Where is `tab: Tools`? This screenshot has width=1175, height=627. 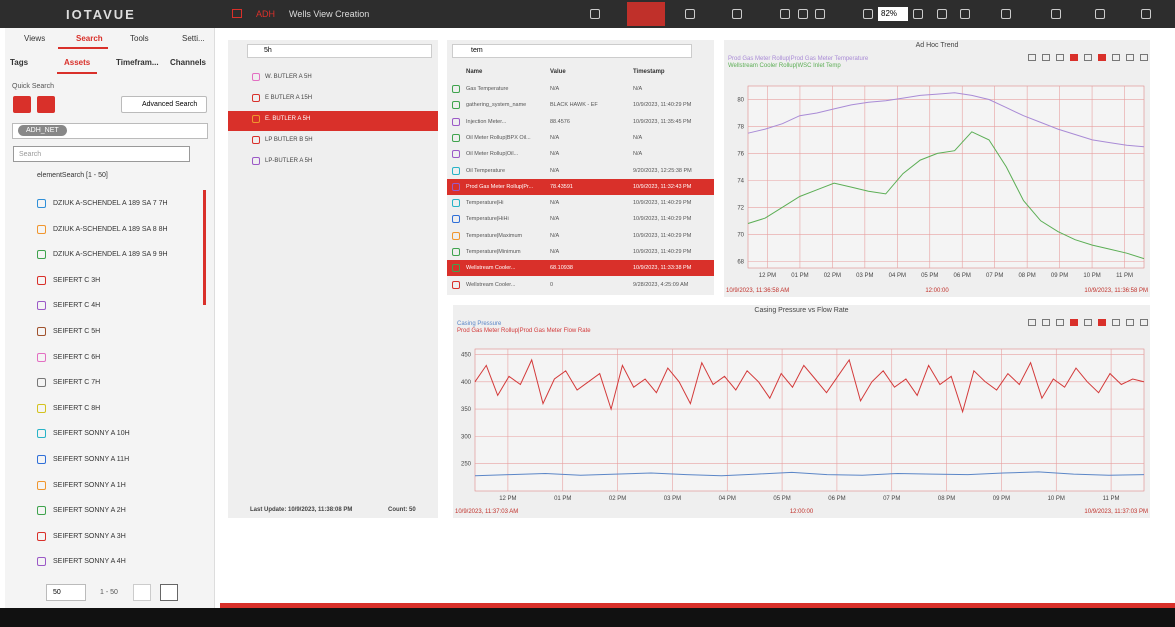 tab: Tools is located at coordinates (139, 38).